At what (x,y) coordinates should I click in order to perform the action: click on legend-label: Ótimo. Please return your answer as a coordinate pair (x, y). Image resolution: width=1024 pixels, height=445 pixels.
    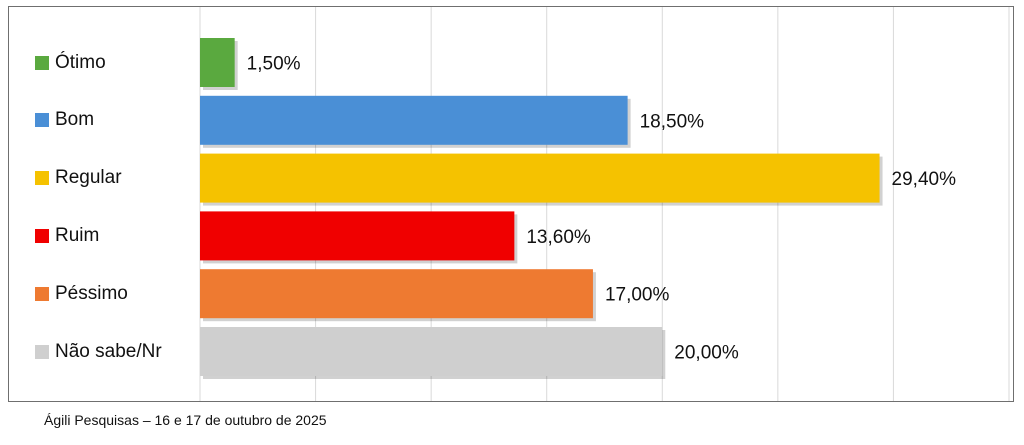
    Looking at the image, I should click on (80, 62).